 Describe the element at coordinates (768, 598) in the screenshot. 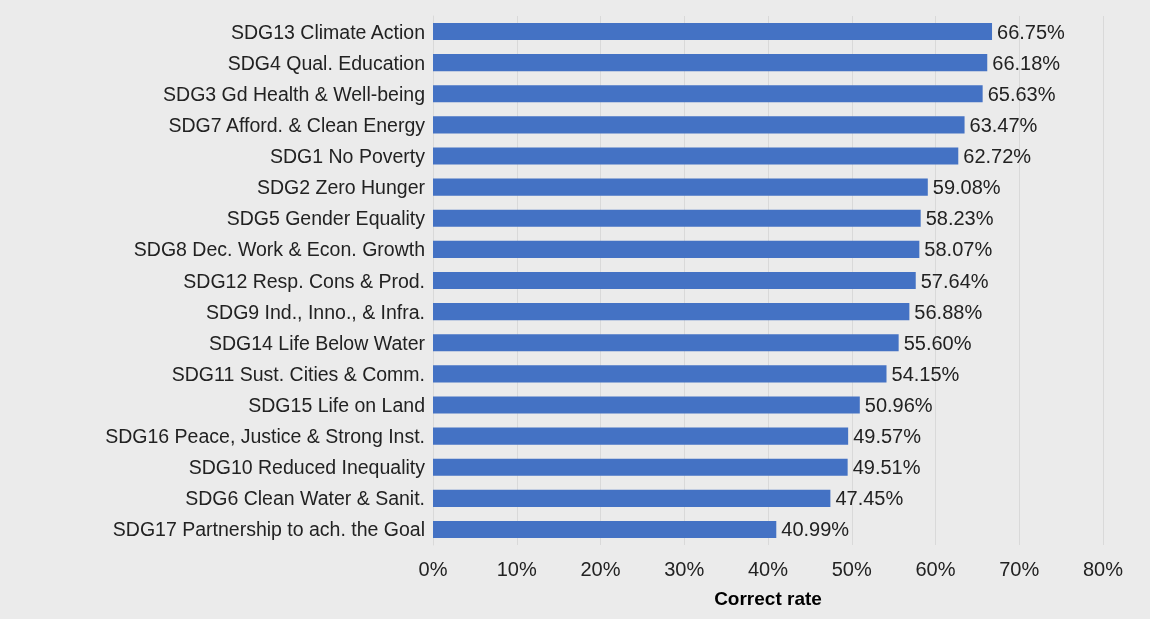

I see `x-axis-title: Correct rate` at that location.